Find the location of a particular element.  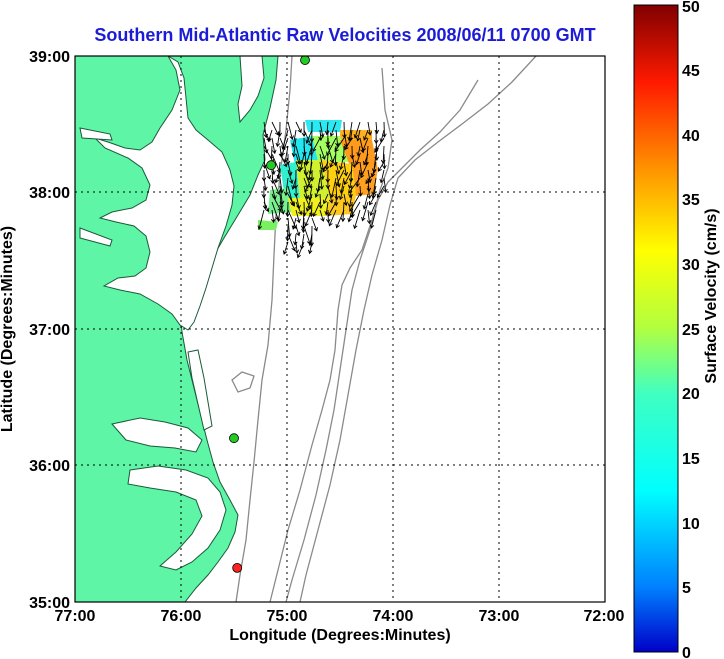

y-tick-label: 35:00 is located at coordinates (49, 603).